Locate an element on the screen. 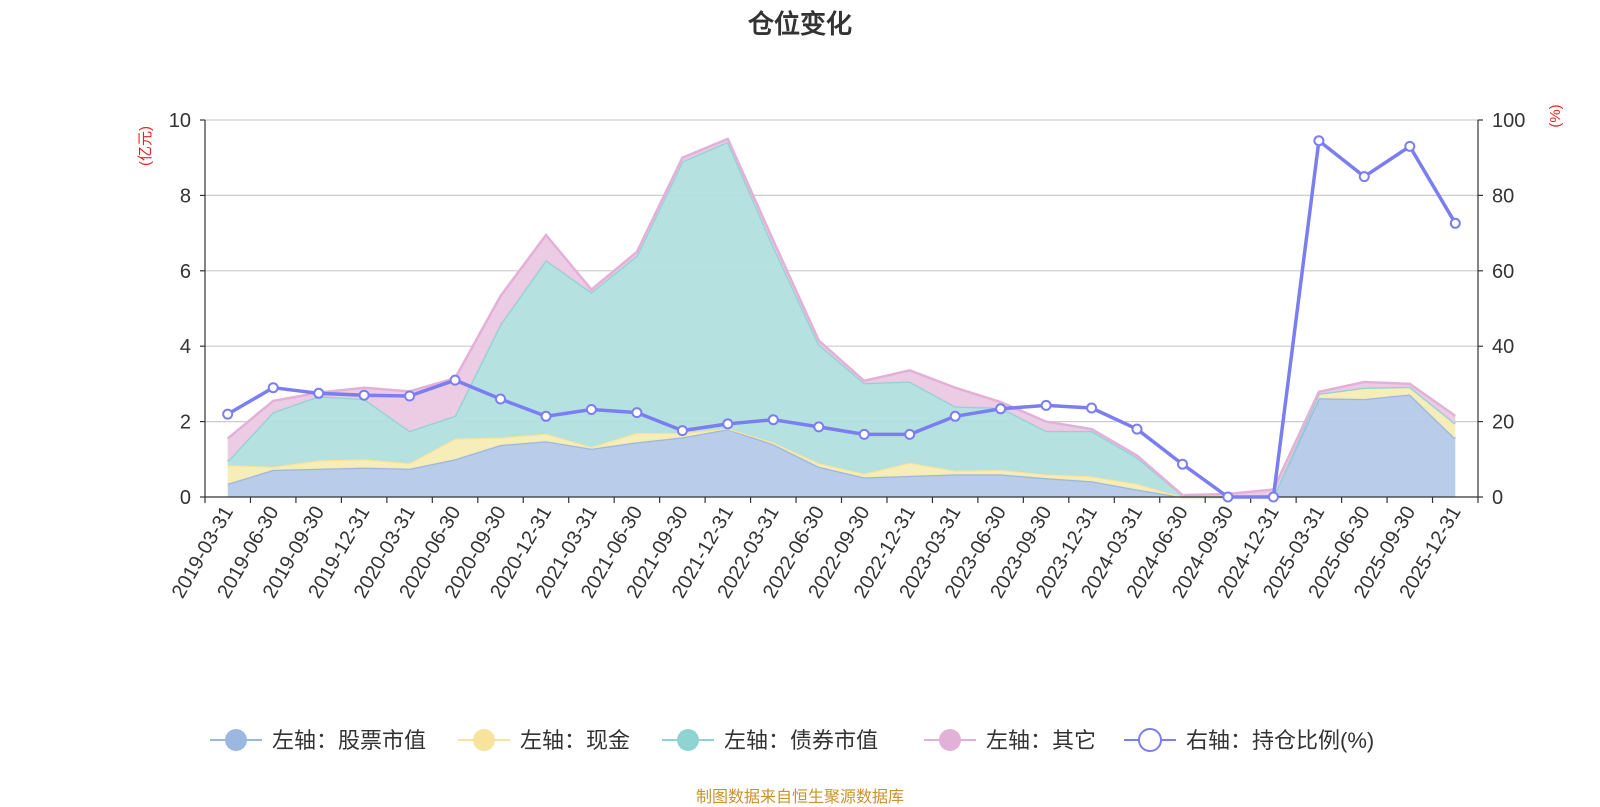  data-source-note: 制图数据来自恒生聚源数据库 is located at coordinates (799, 797).